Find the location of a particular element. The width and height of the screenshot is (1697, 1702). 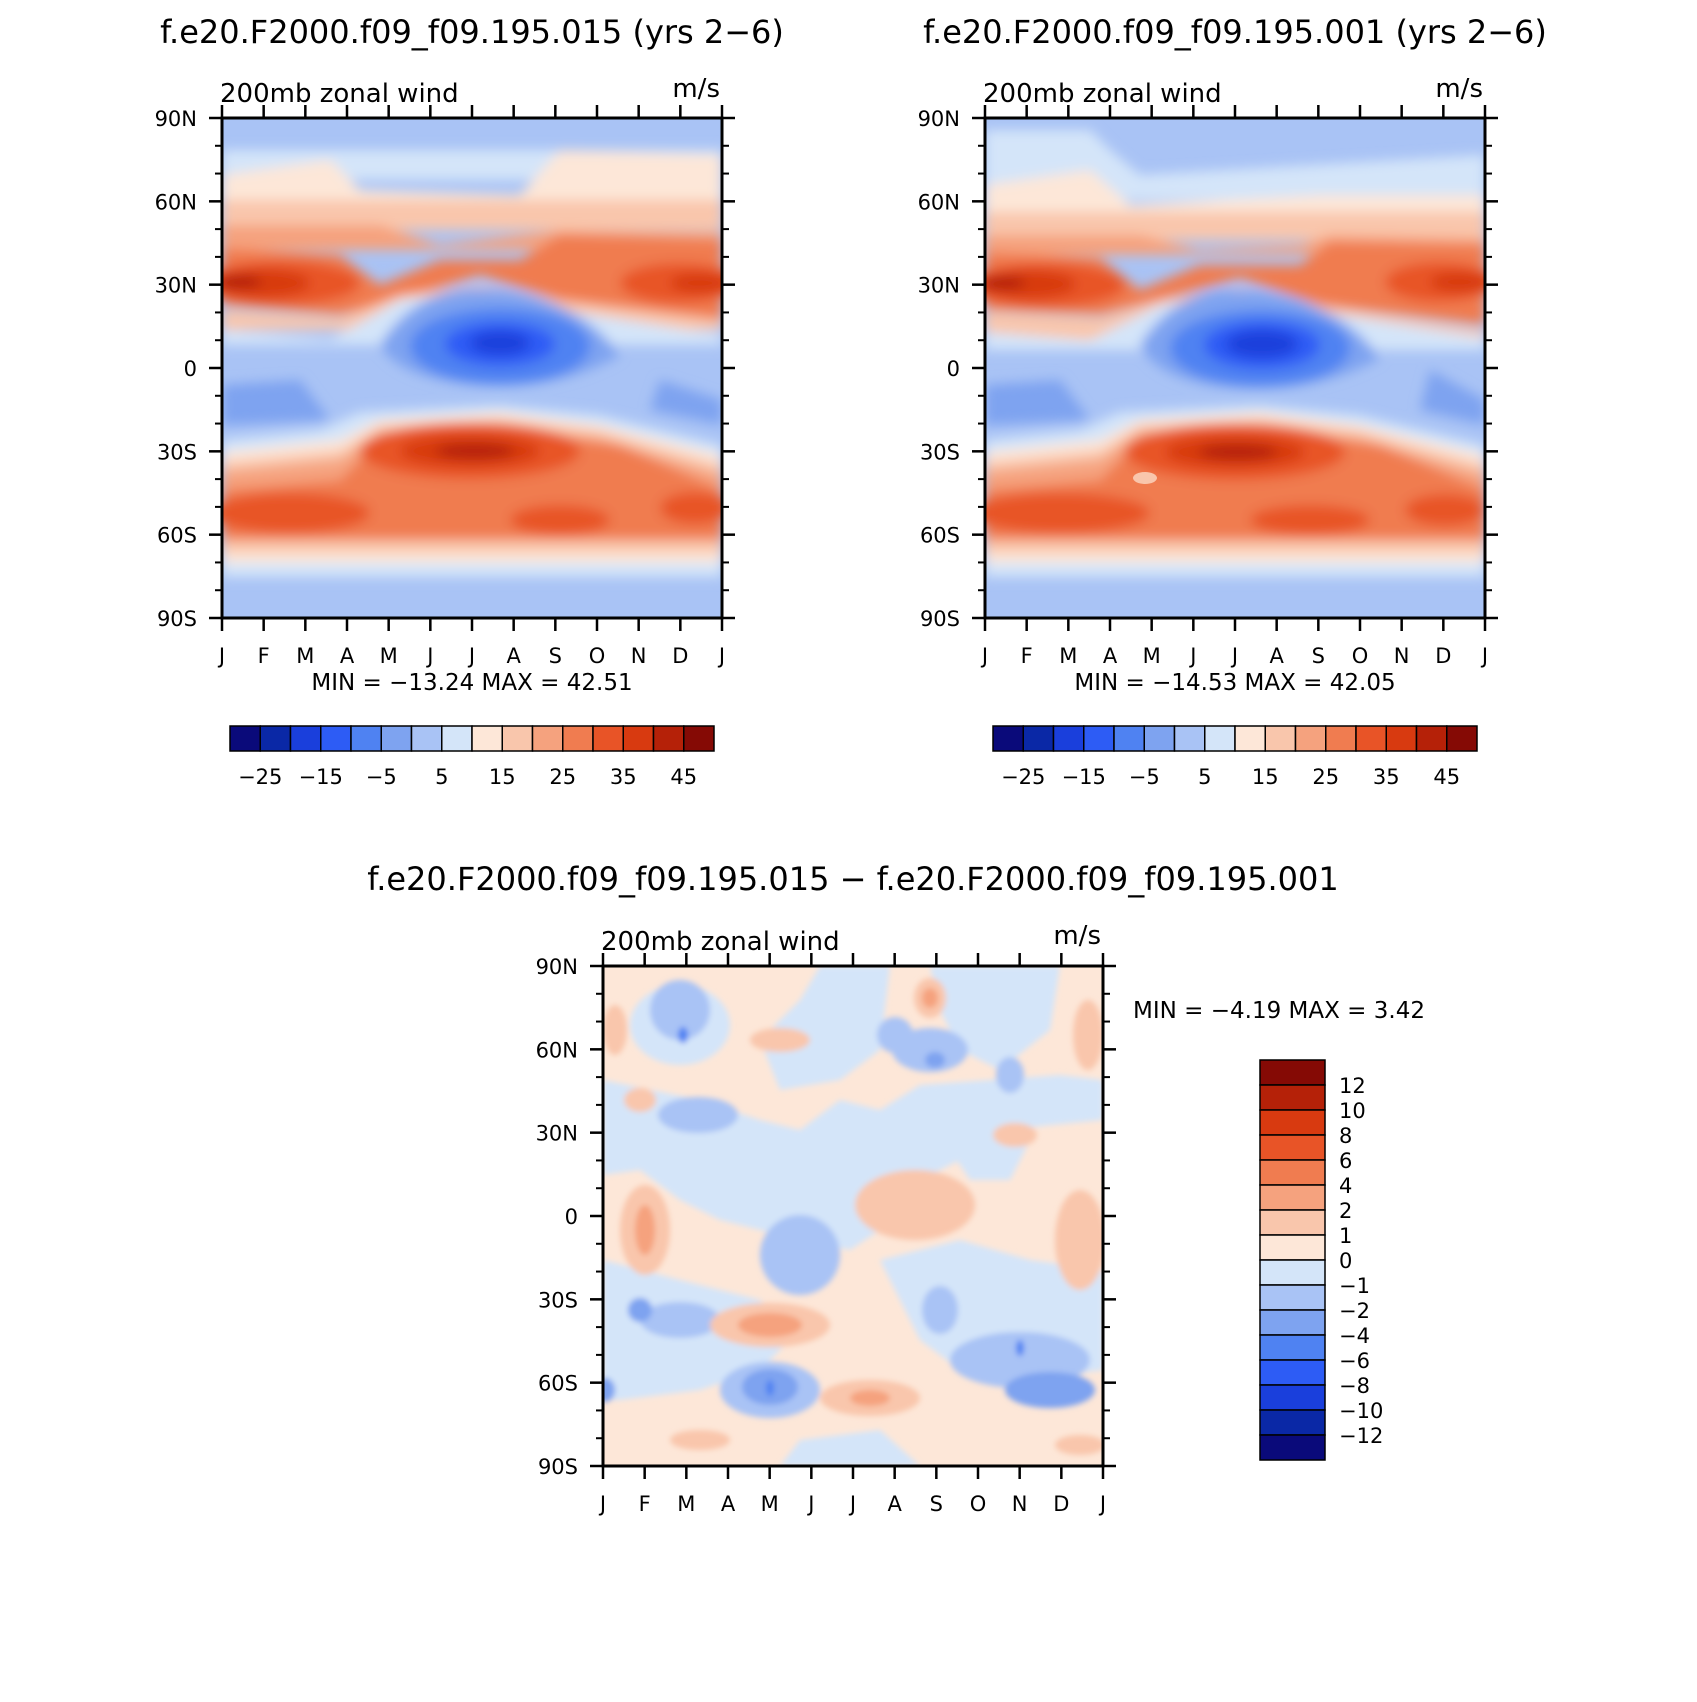

colorbar-label: 25 is located at coordinates (1325, 777).